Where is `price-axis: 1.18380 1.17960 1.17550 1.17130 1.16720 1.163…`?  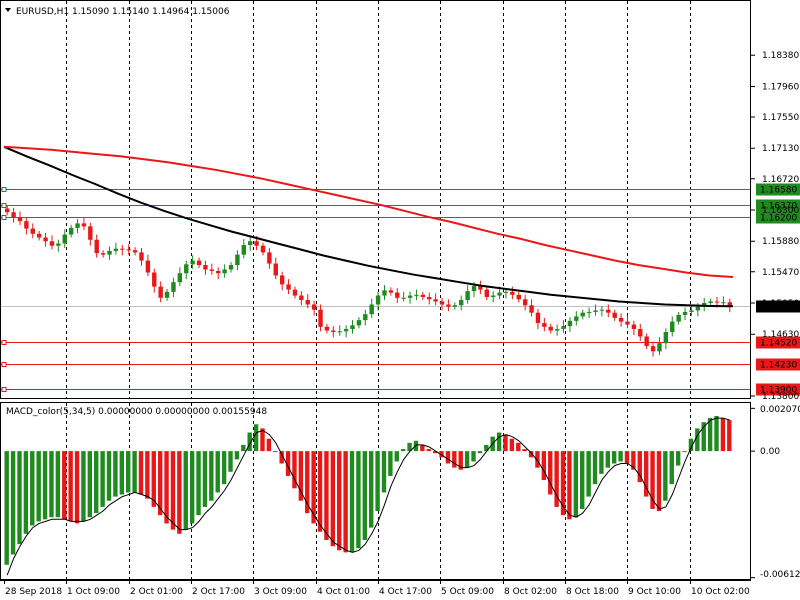 price-axis: 1.18380 1.17960 1.17550 1.17130 1.16720 1.163… is located at coordinates (775, 226).